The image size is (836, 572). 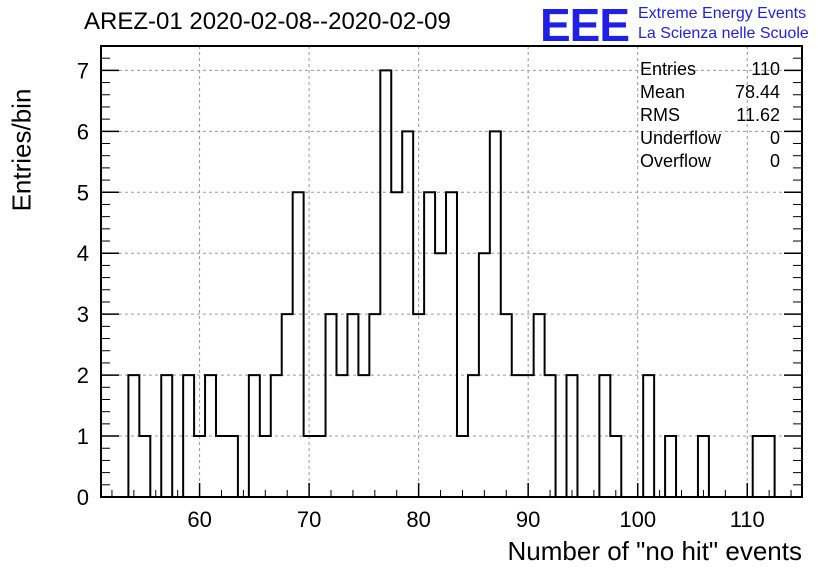 What do you see at coordinates (710, 92) in the screenshot?
I see `stats-row: Mean 78.44` at bounding box center [710, 92].